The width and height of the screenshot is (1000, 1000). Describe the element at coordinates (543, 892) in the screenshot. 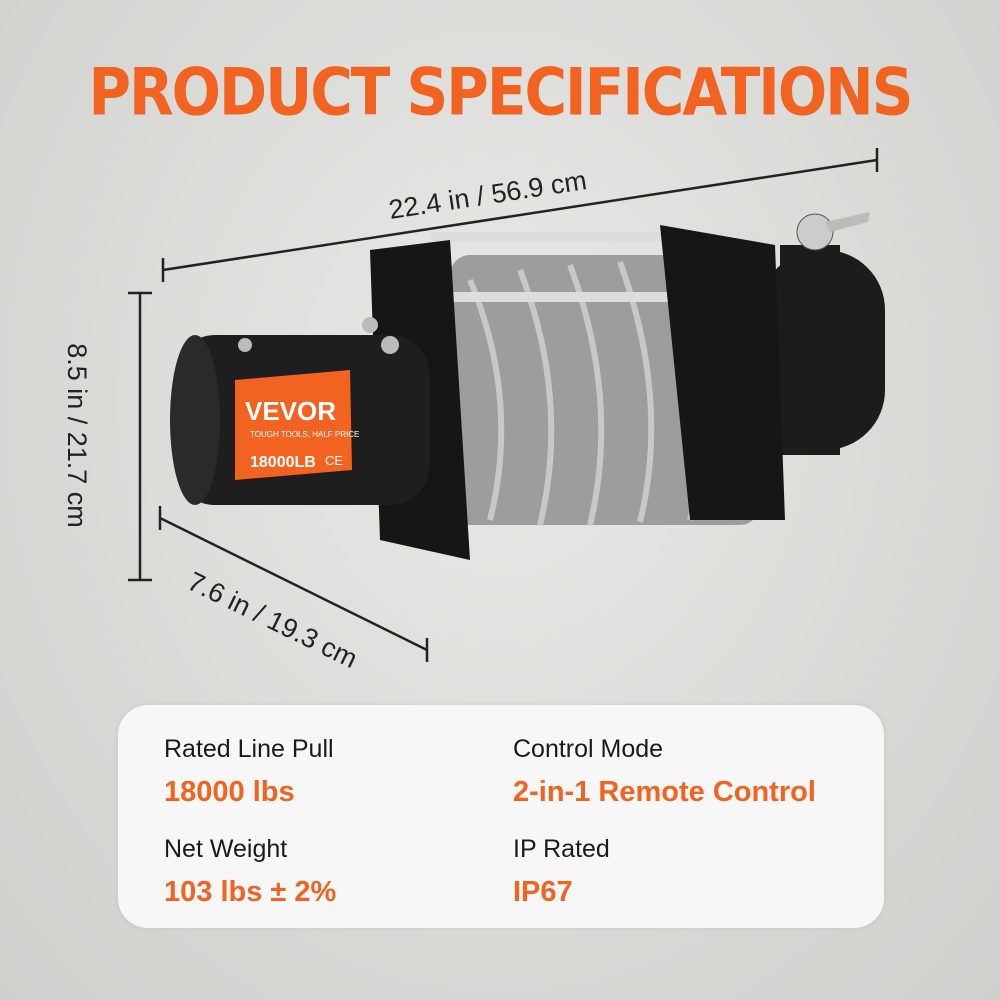

I see `spec-value: IP67` at that location.